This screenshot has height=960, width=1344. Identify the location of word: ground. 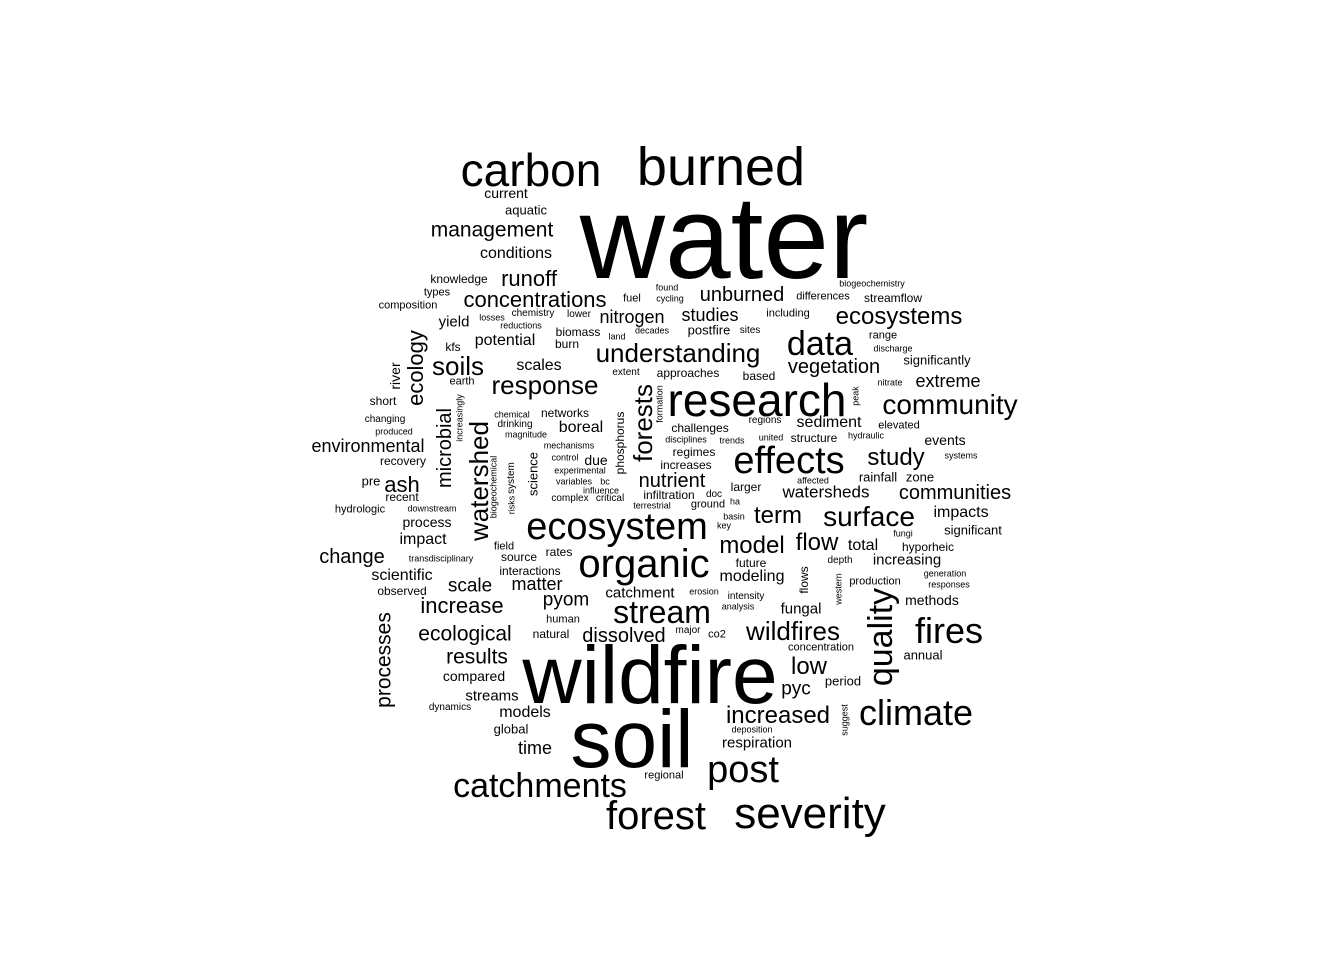
(708, 504).